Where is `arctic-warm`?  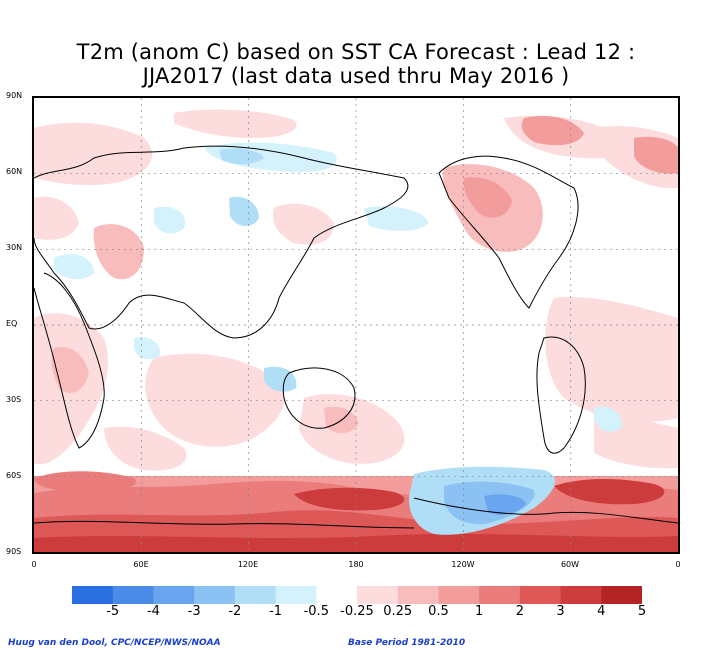 arctic-warm is located at coordinates (599, 144).